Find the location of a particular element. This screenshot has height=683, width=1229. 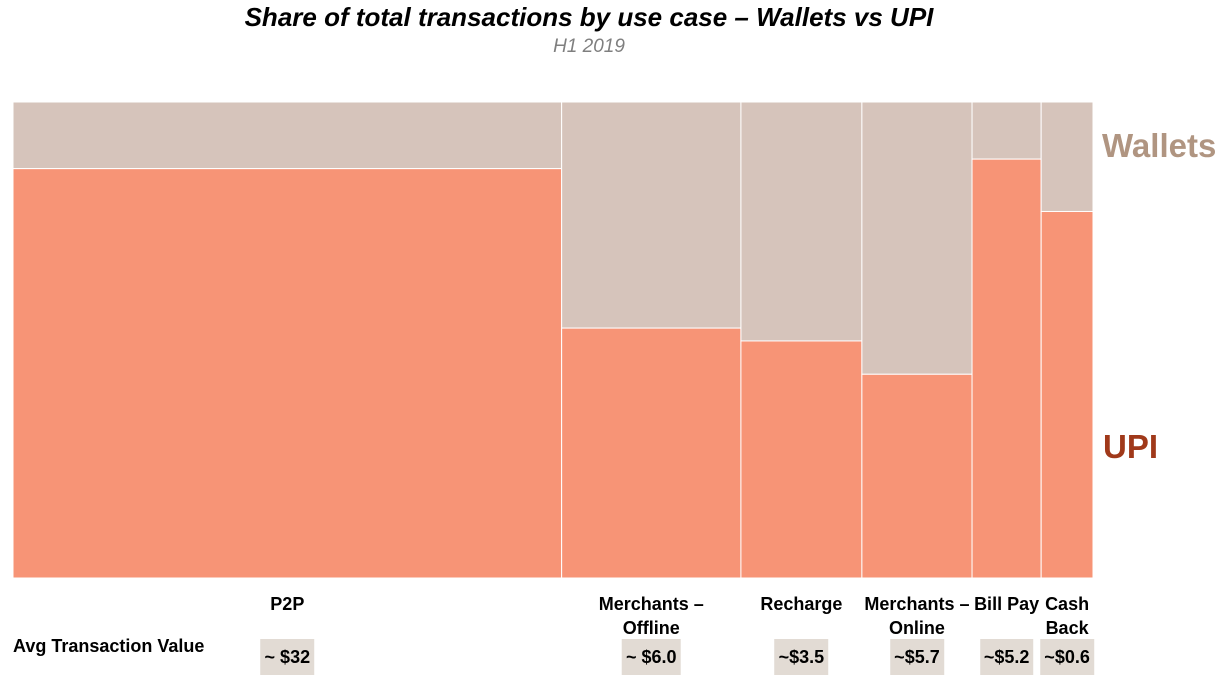

category-label: Merchants – Online is located at coordinates (917, 616).